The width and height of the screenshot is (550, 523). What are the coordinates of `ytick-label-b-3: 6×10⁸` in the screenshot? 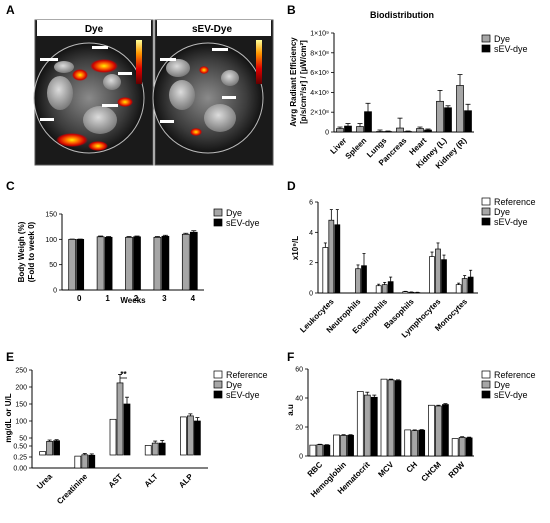 It's located at (319, 73).